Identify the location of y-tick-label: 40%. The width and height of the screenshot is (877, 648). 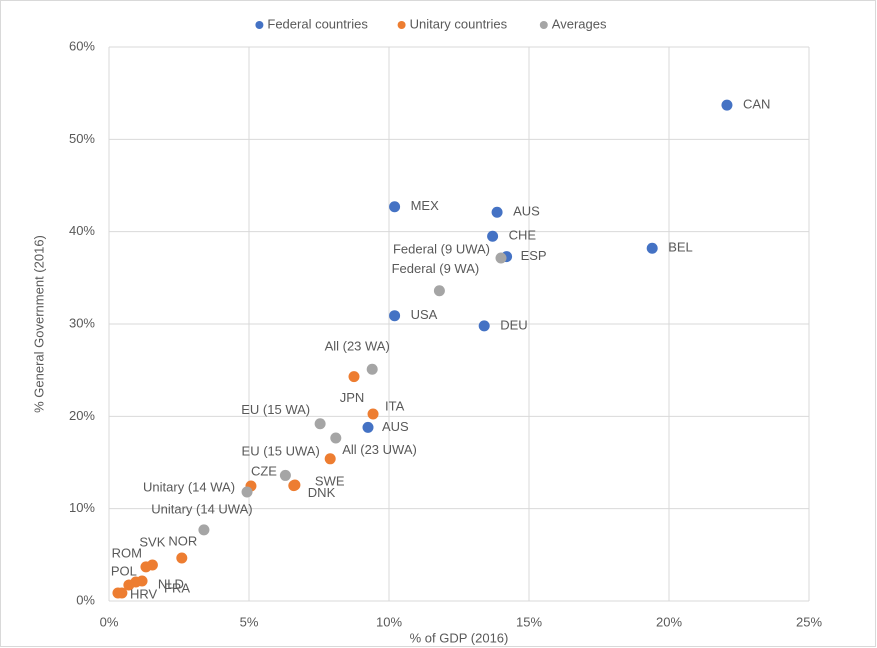
(82, 230).